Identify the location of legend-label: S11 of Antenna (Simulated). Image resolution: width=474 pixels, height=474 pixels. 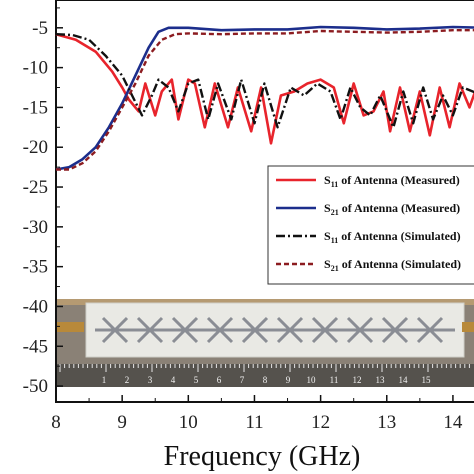
(392, 237).